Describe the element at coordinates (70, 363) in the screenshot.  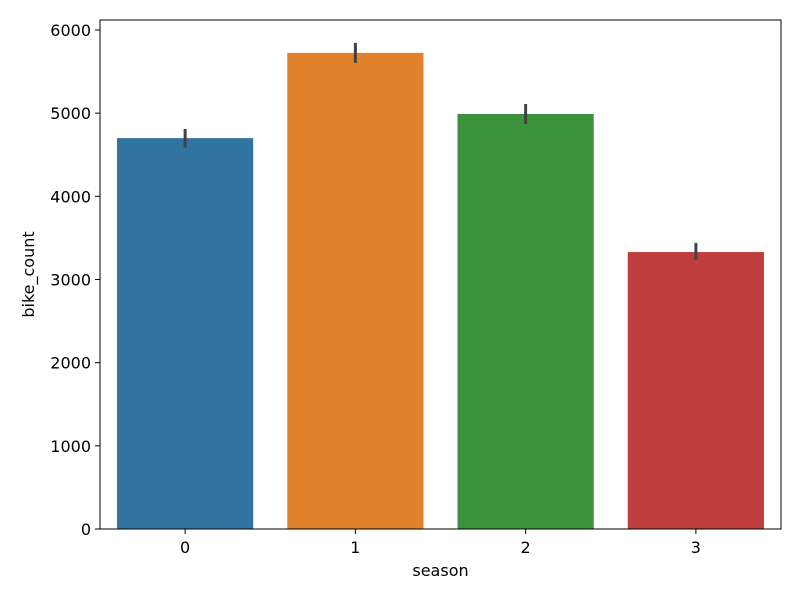
I see `y-tick-label: 2000` at that location.